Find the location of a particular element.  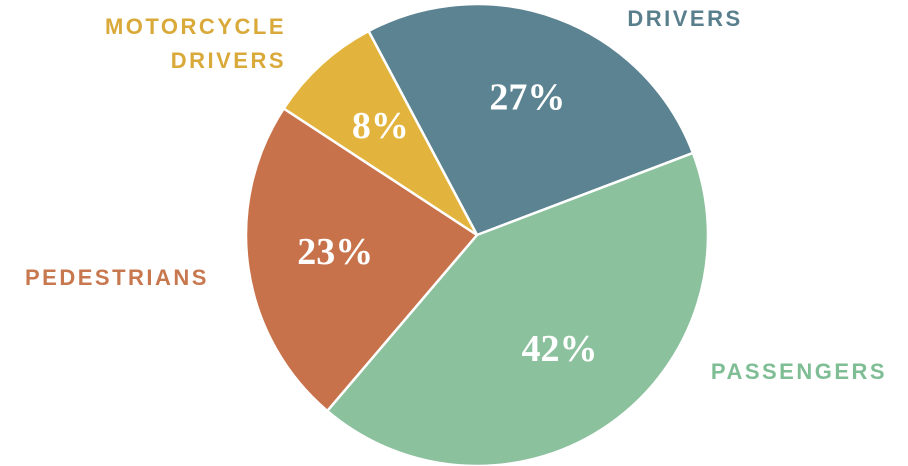

value-label: 42% is located at coordinates (560, 349).